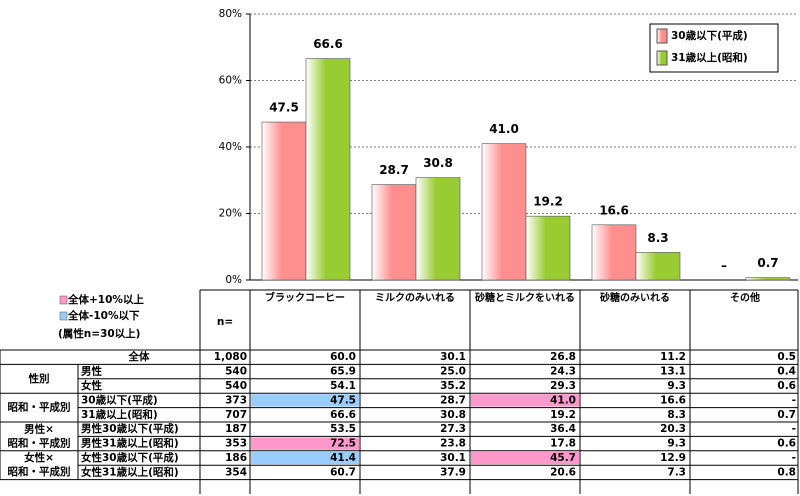 This screenshot has width=800, height=496. What do you see at coordinates (130, 428) in the screenshot?
I see `row-label: 男性30歳以下(平成)` at bounding box center [130, 428].